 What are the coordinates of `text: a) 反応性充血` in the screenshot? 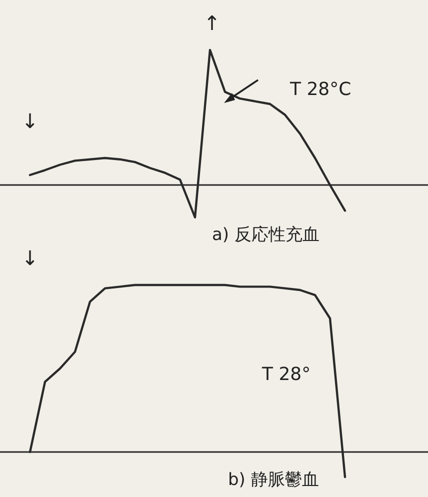 It's located at (266, 235).